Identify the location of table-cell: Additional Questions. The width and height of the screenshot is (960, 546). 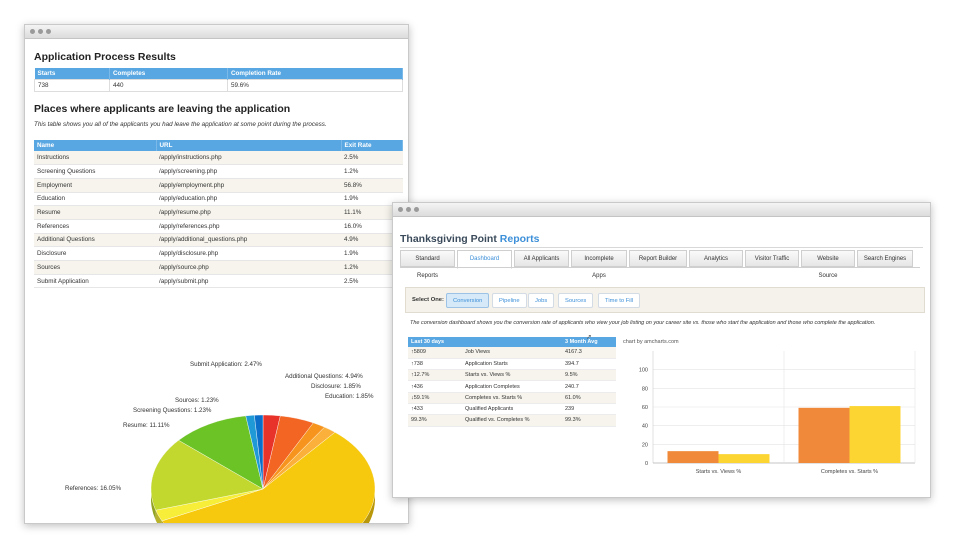
(95, 240).